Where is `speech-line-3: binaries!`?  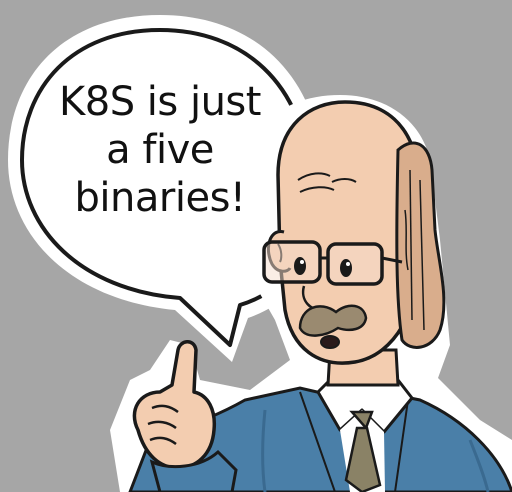 speech-line-3: binaries! is located at coordinates (160, 198).